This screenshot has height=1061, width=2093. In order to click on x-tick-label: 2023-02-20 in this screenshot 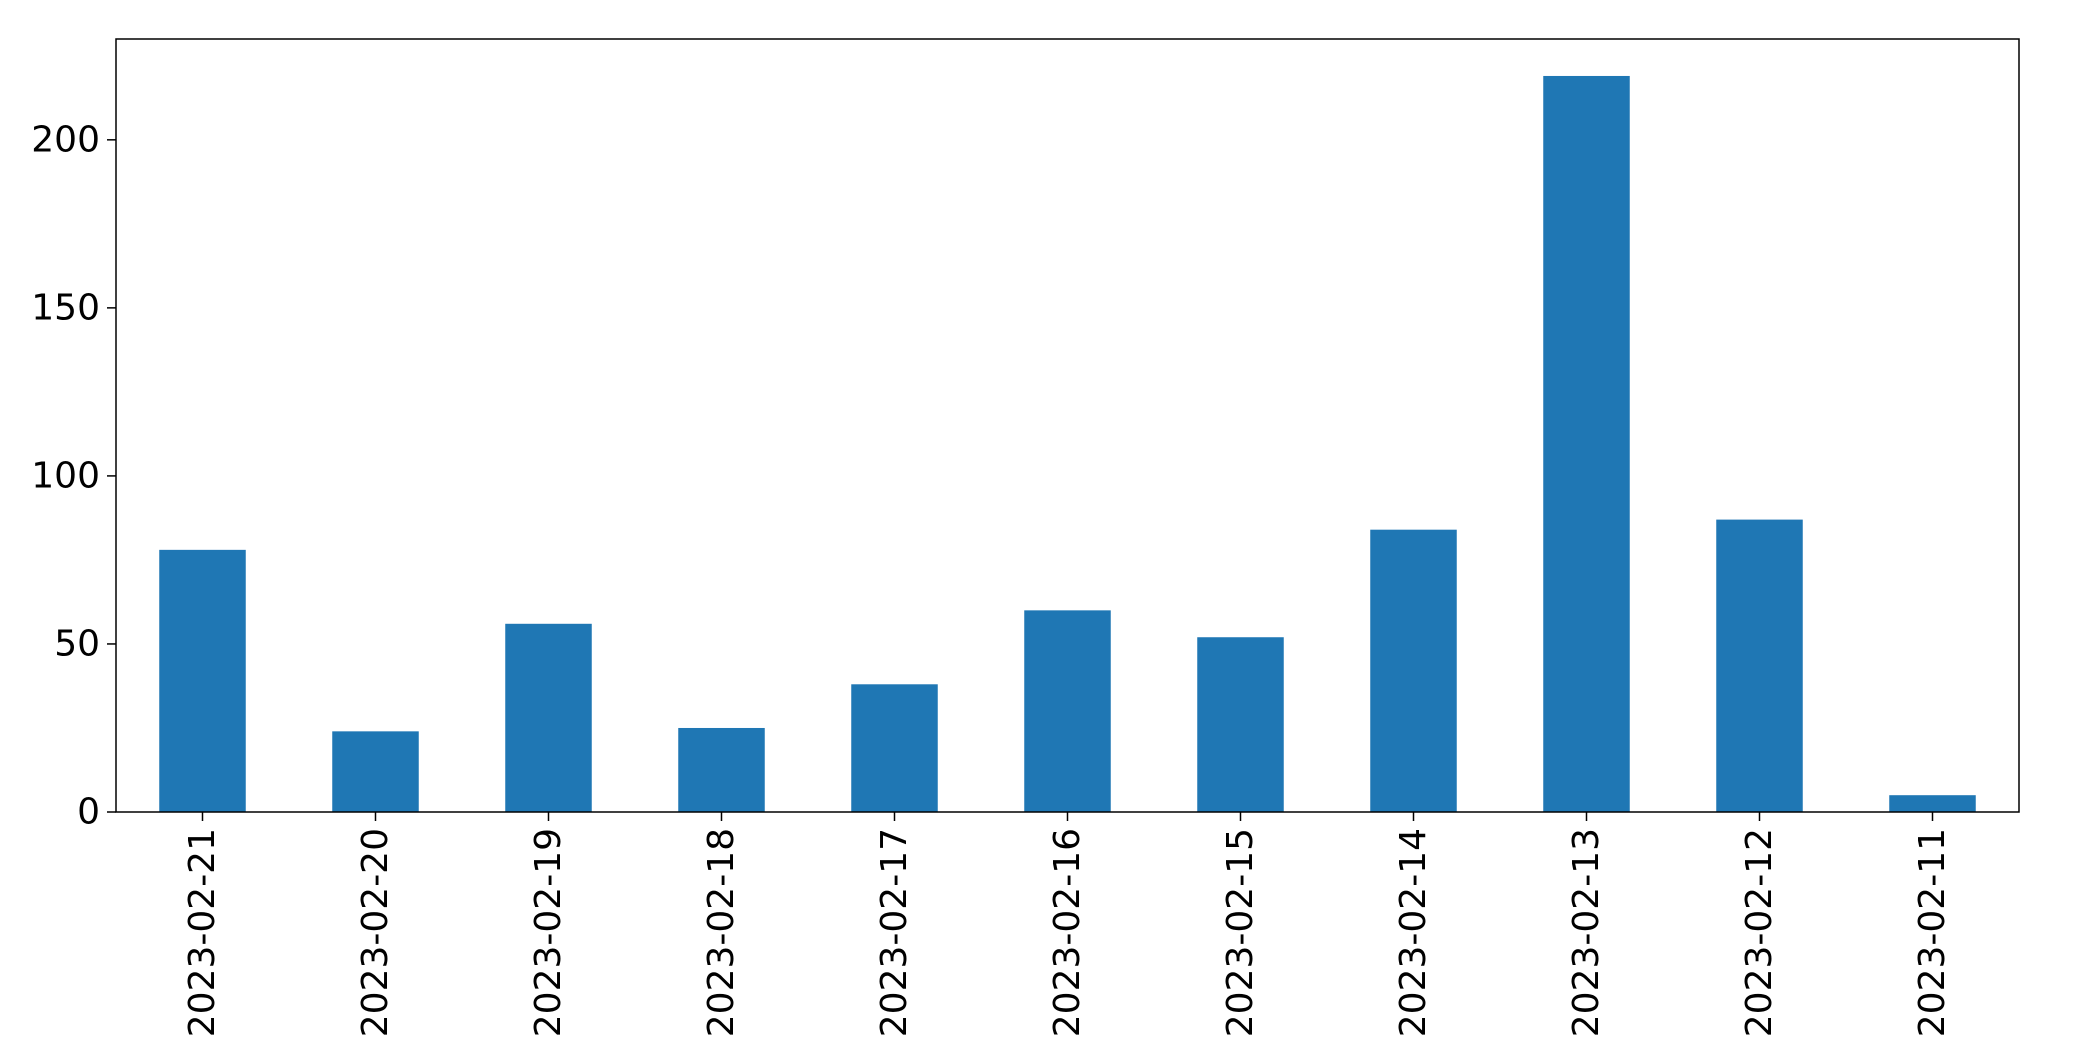, I will do `click(375, 932)`.